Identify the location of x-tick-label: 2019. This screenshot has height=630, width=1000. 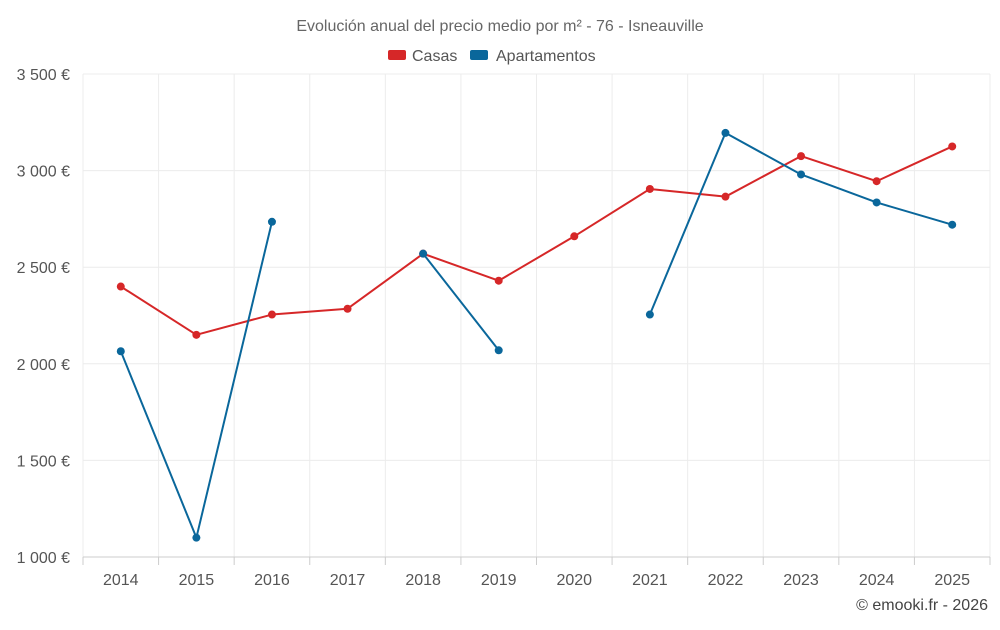
(499, 580).